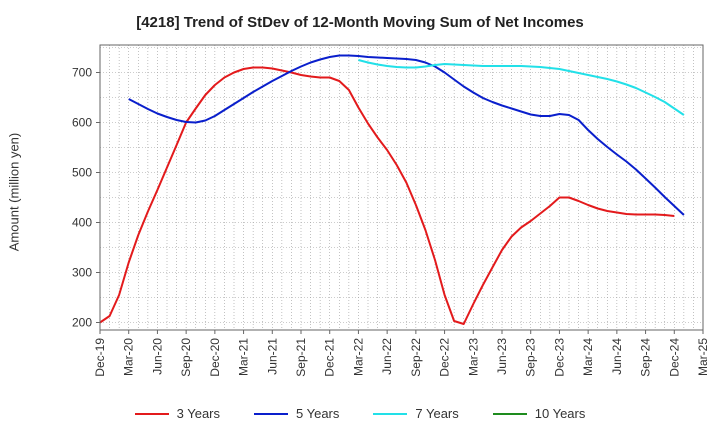 The image size is (720, 440). Describe the element at coordinates (521, 87) in the screenshot. I see `series-line-7-years` at that location.